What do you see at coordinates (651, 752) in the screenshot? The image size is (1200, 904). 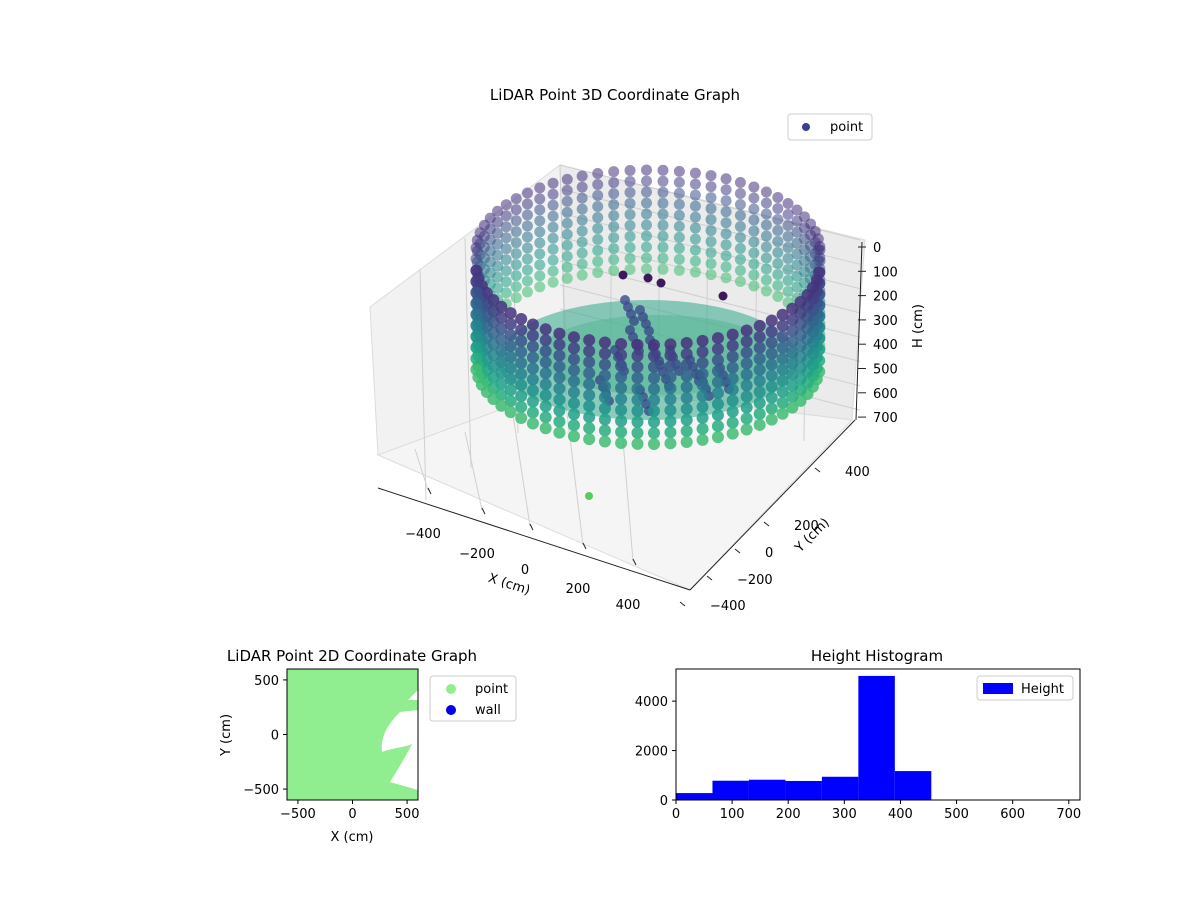 I see `tick-hist-y-label: 2000` at bounding box center [651, 752].